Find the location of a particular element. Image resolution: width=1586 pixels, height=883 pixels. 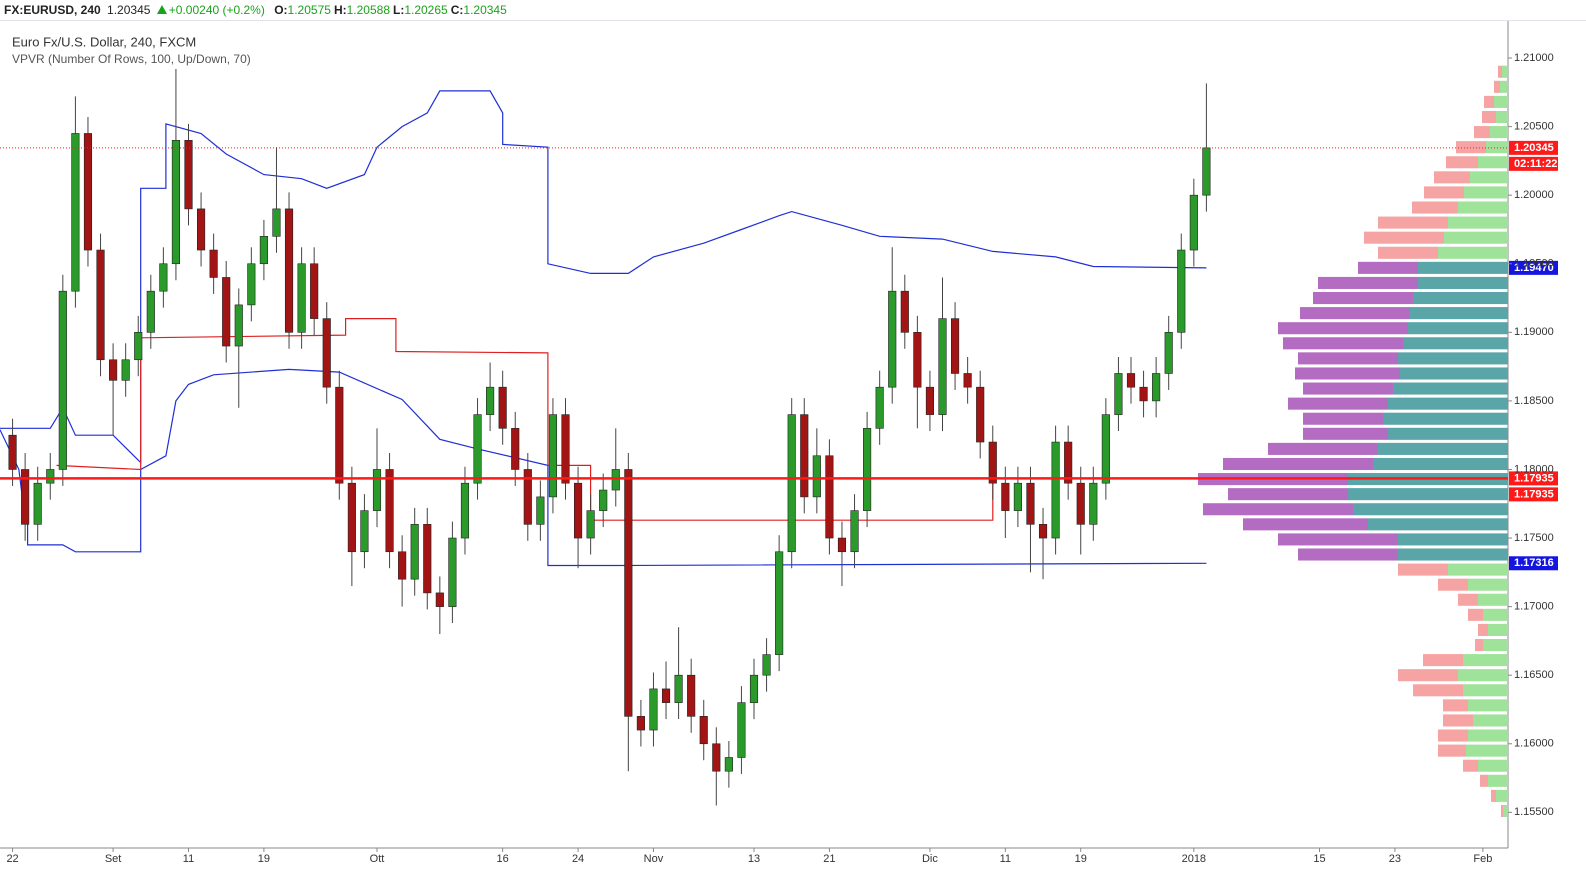

y-tick-label: 1.20000 is located at coordinates (1534, 195).